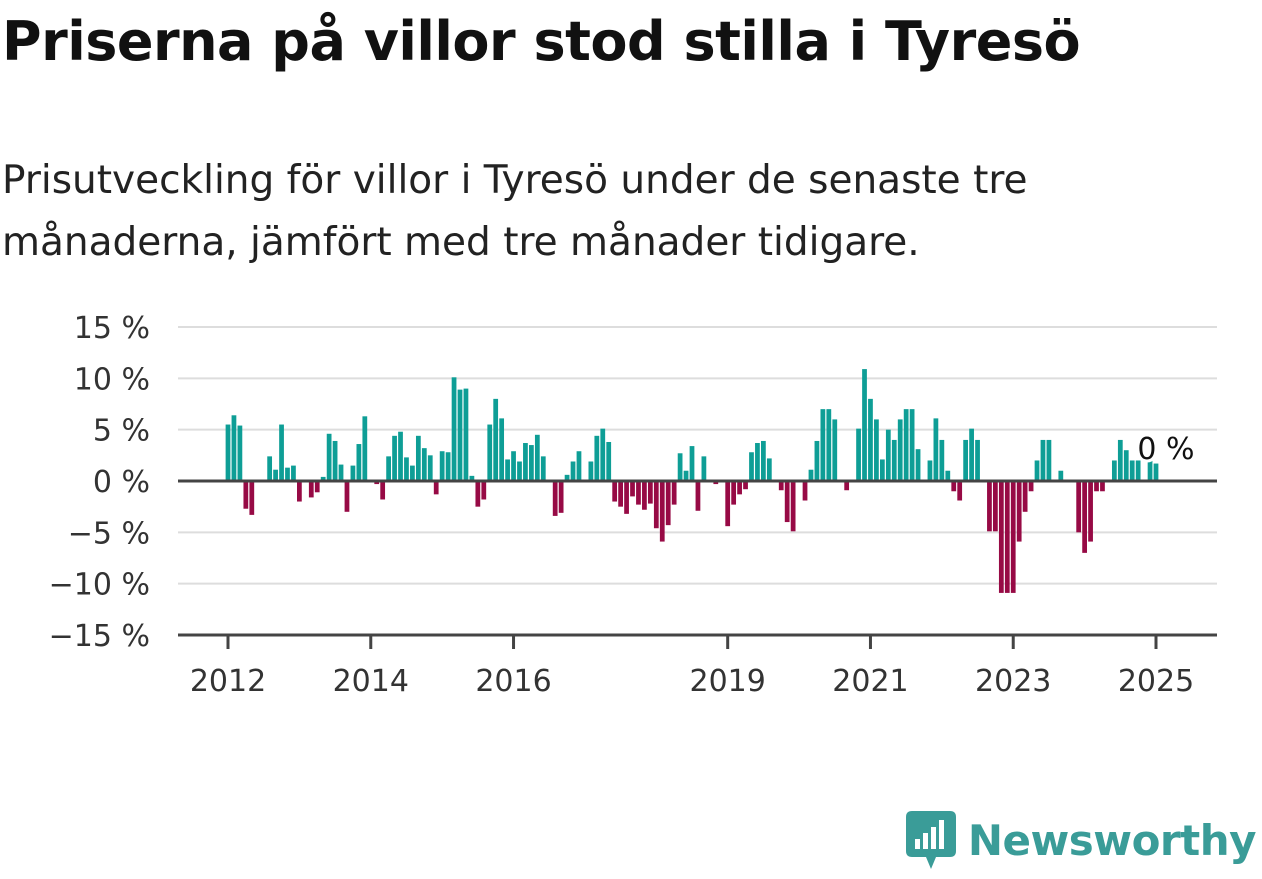  I want to click on y-tick-label: 10 %, so click(112, 379).